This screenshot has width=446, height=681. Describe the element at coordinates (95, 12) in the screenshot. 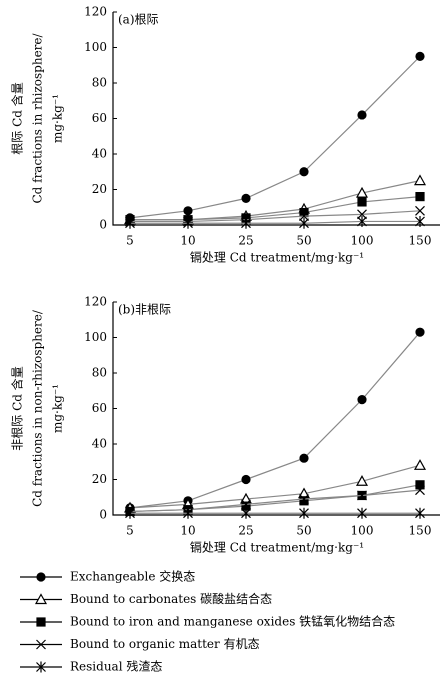

I see `y-tick-label: 120` at that location.